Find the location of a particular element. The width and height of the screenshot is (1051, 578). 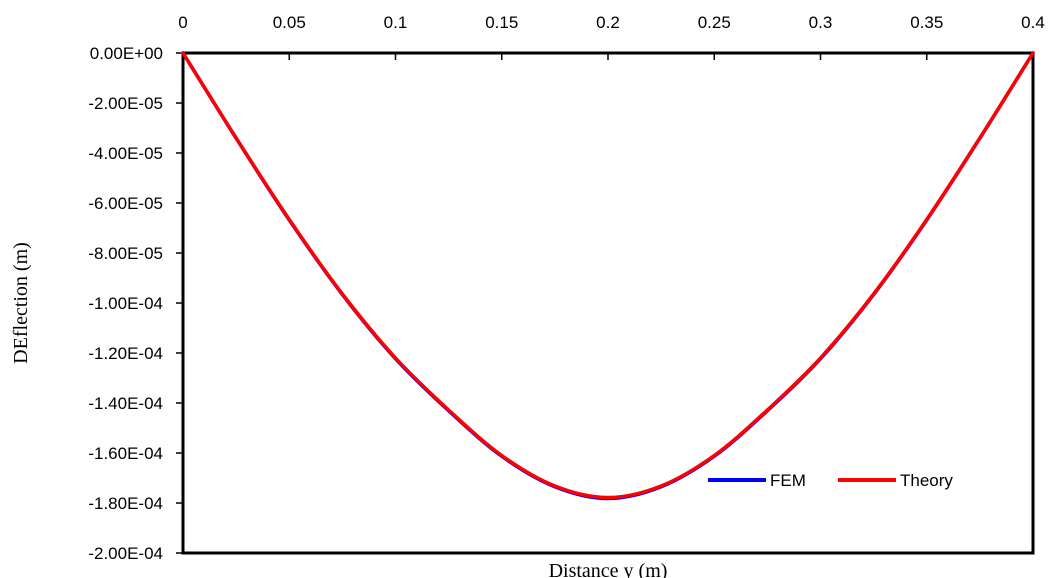

x-tick-label: 0.15 is located at coordinates (501, 22).